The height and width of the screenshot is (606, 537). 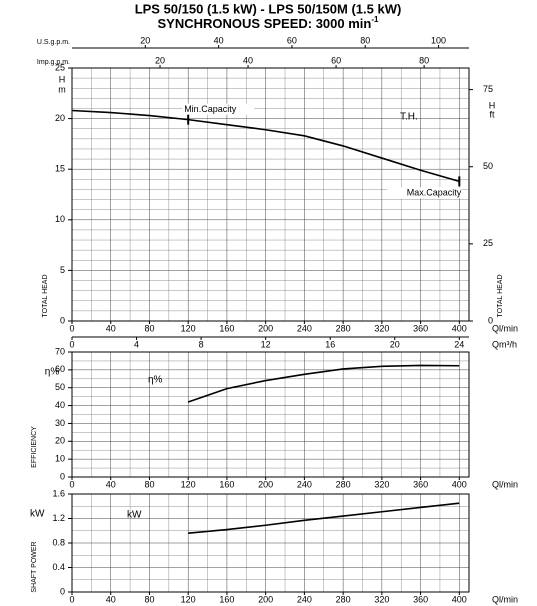 What do you see at coordinates (210, 109) in the screenshot?
I see `annotation: Min.Capacity` at bounding box center [210, 109].